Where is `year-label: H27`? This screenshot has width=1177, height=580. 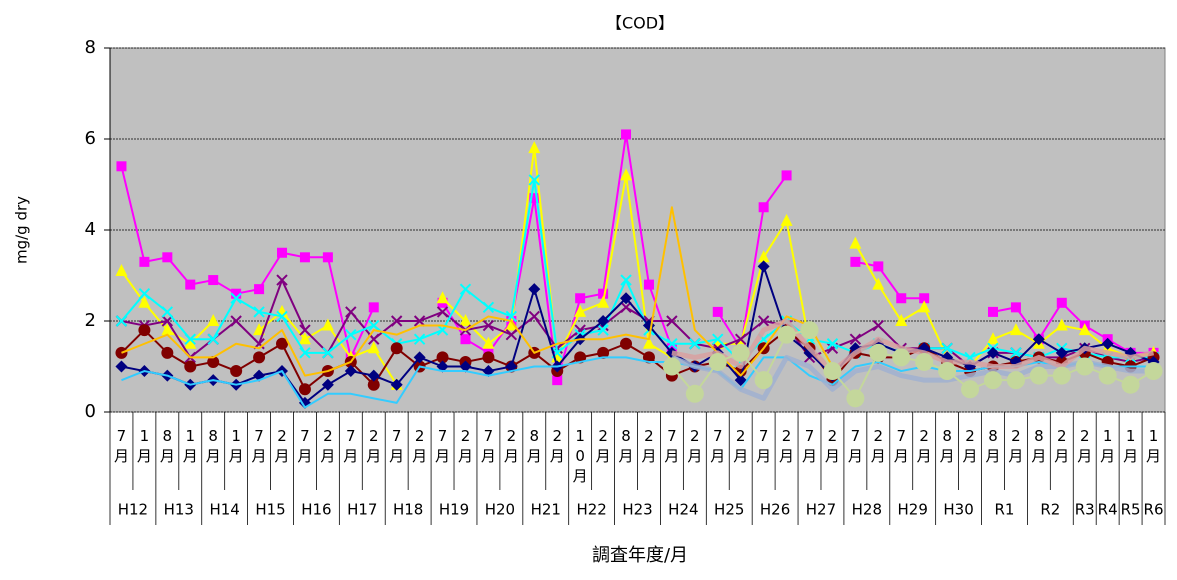 year-label: H27 is located at coordinates (821, 510).